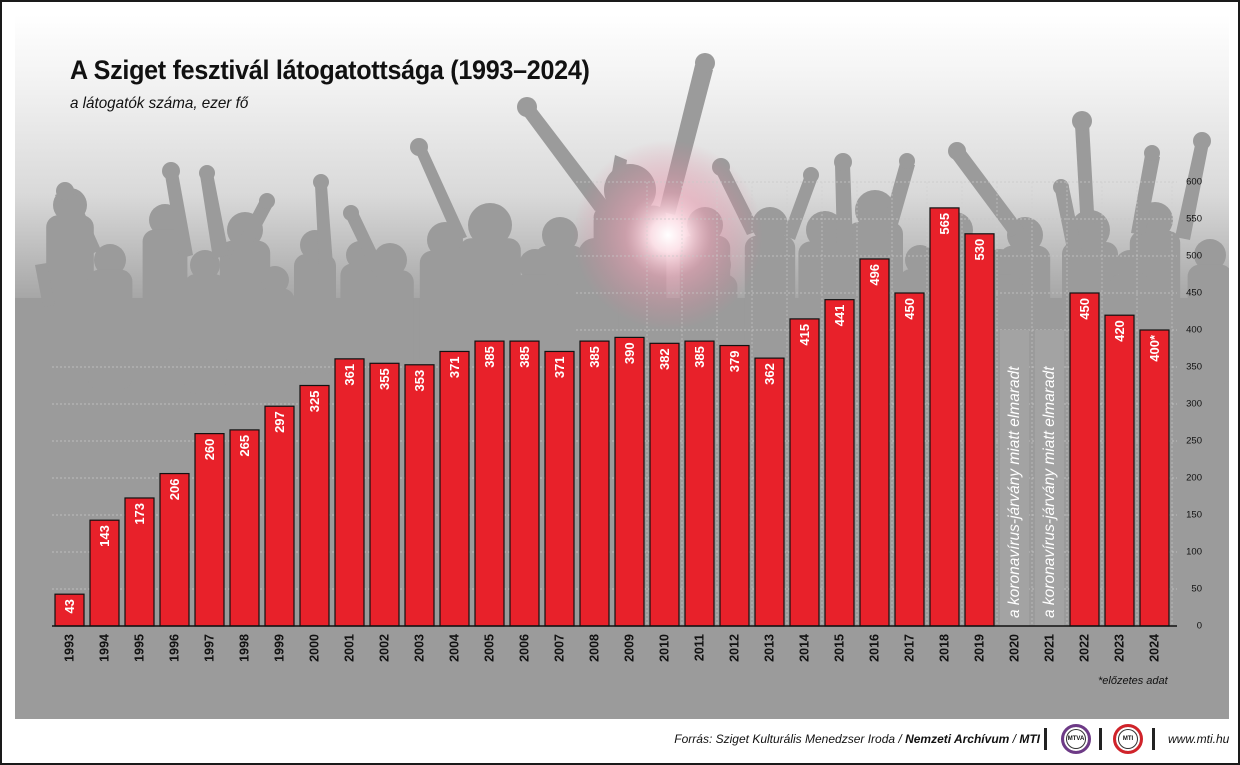 This screenshot has height=765, width=1240. Describe the element at coordinates (1076, 739) in the screenshot. I see `mtva-logo: MTVA` at that location.